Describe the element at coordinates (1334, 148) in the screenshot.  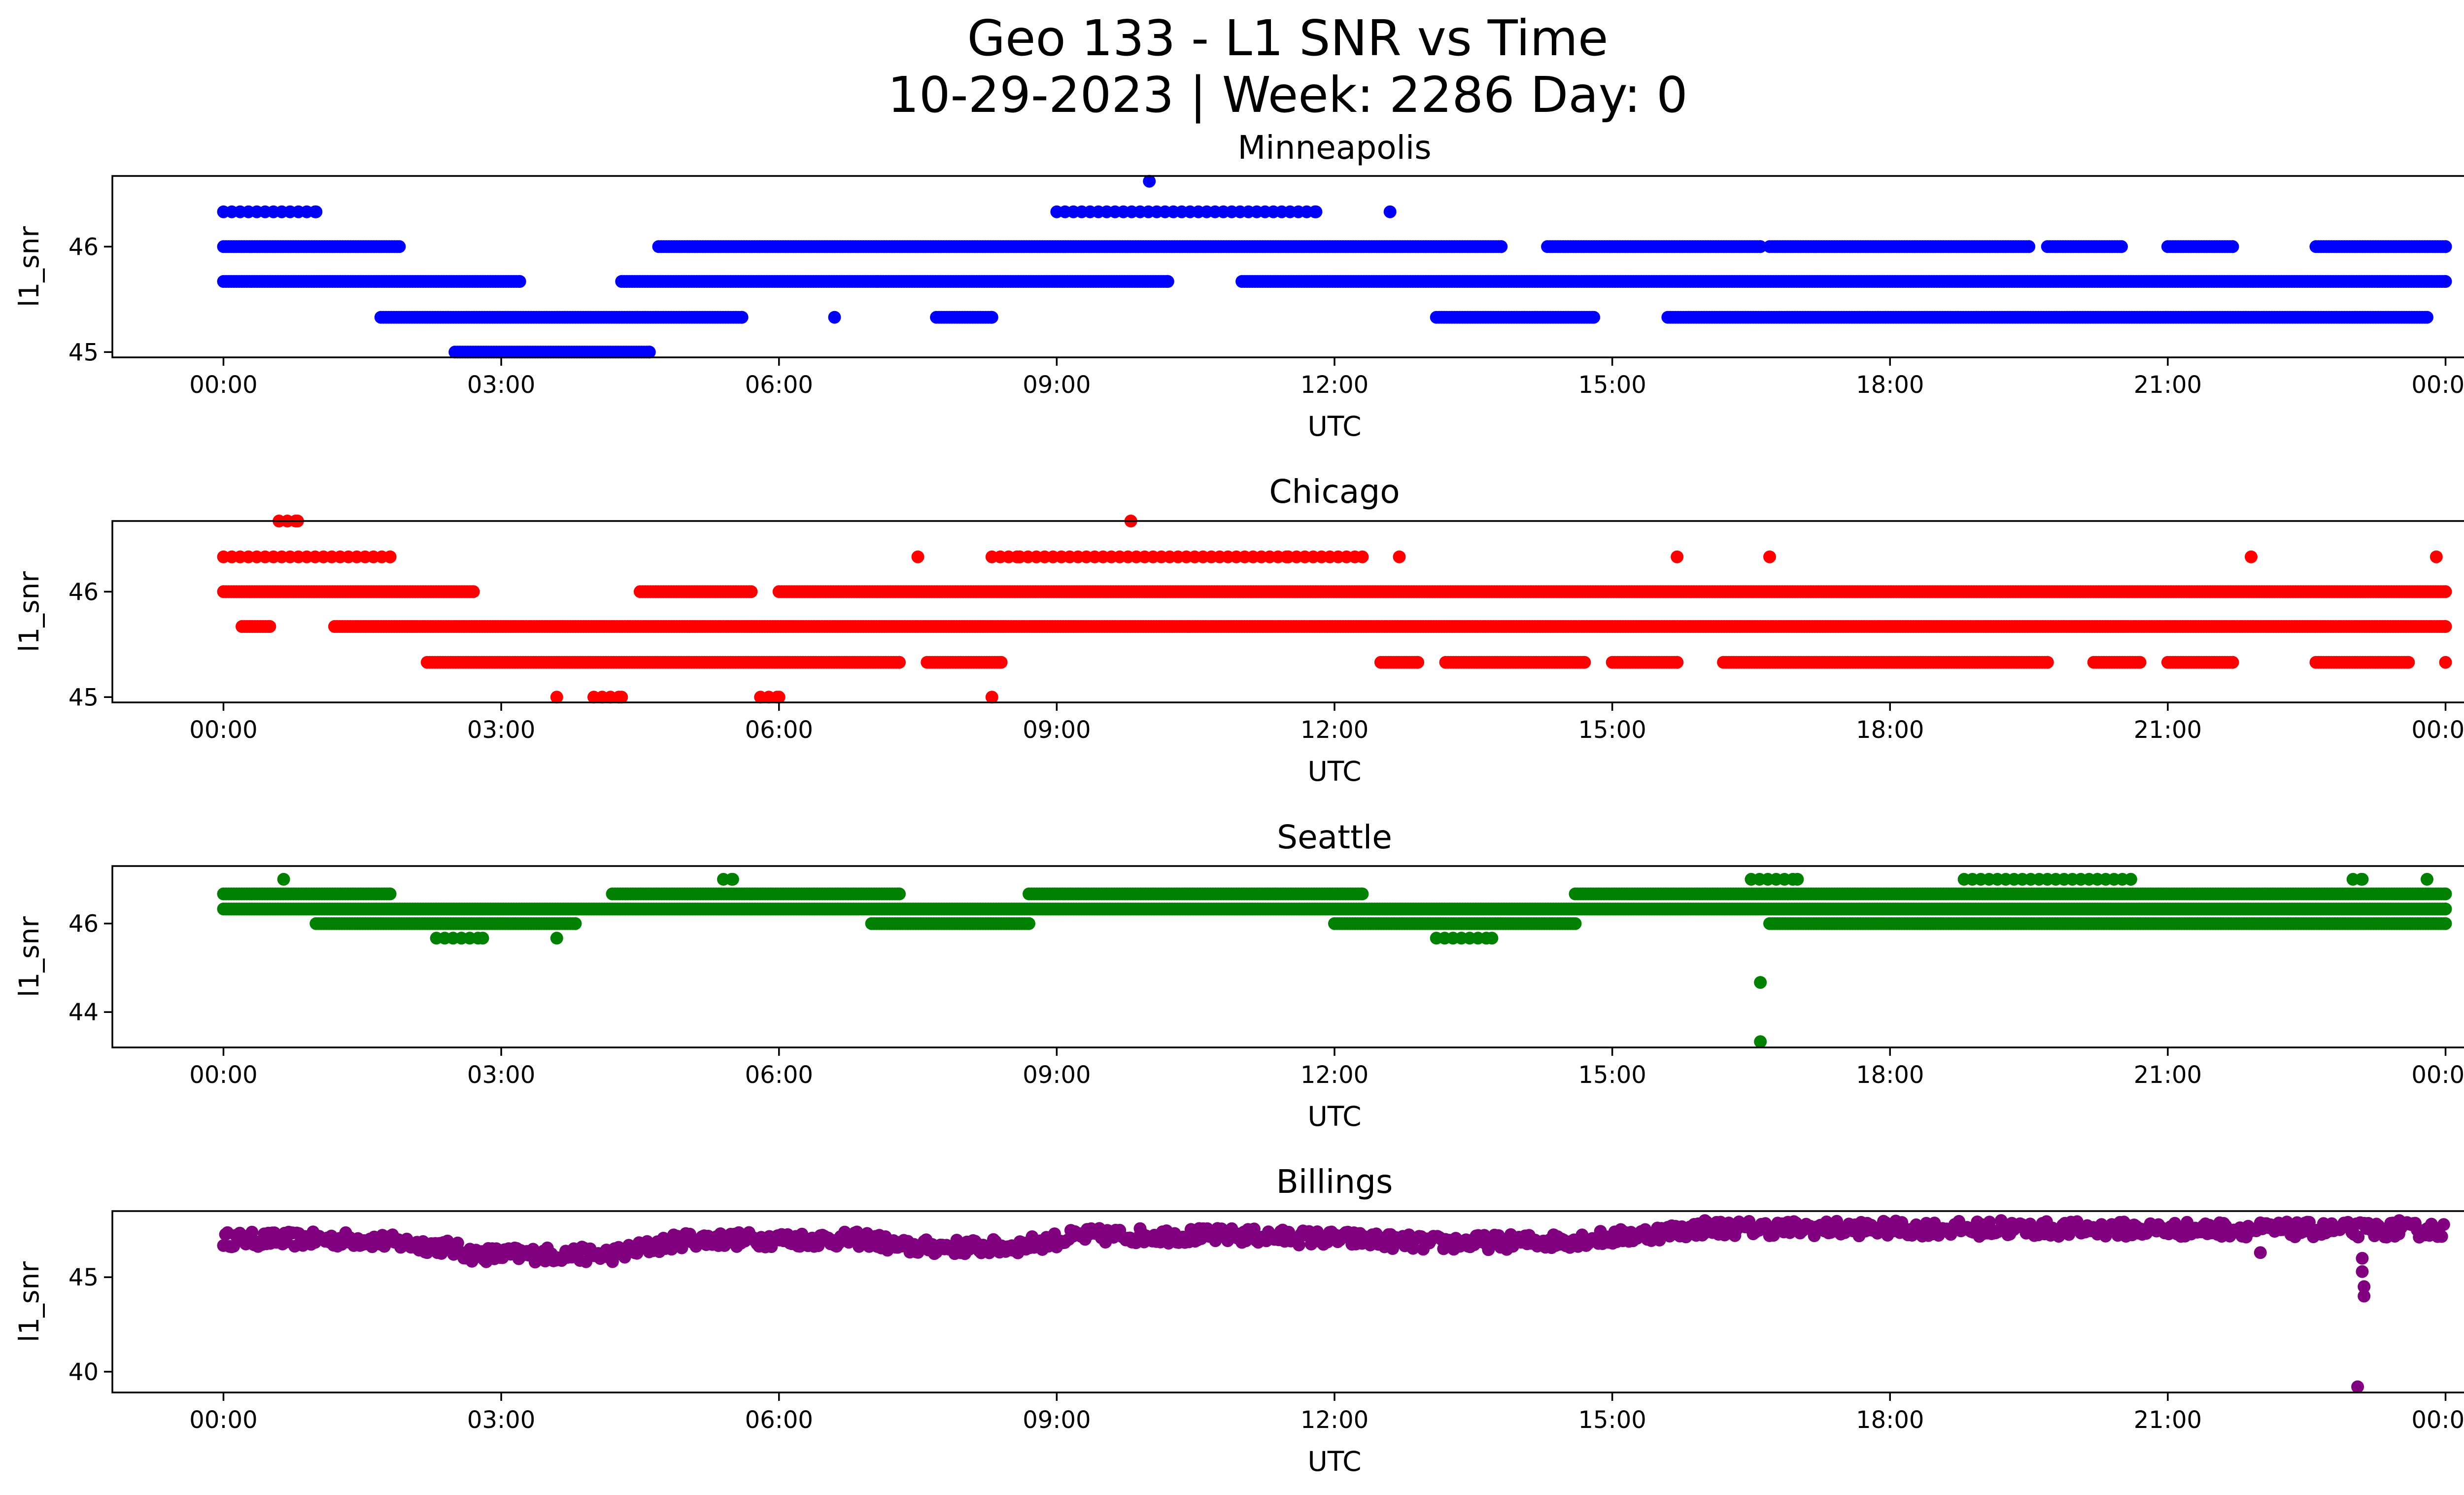
I see `panel-title: Minneapolis` at that location.